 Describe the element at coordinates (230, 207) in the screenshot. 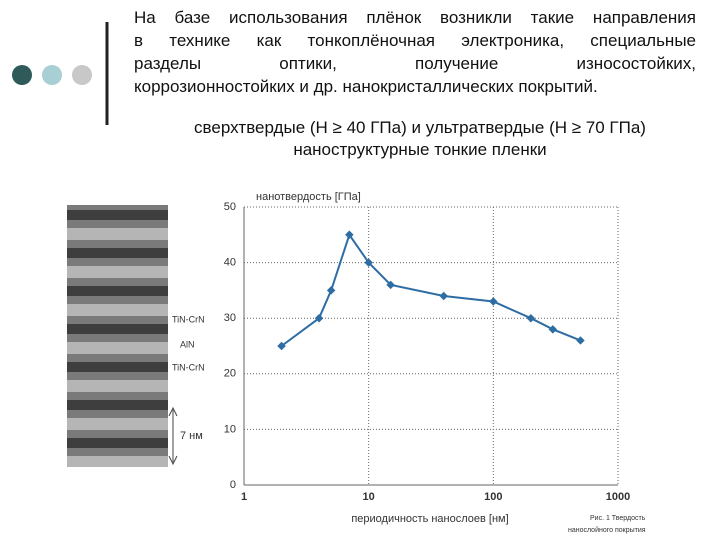

I see `y-tick-label: 50` at that location.